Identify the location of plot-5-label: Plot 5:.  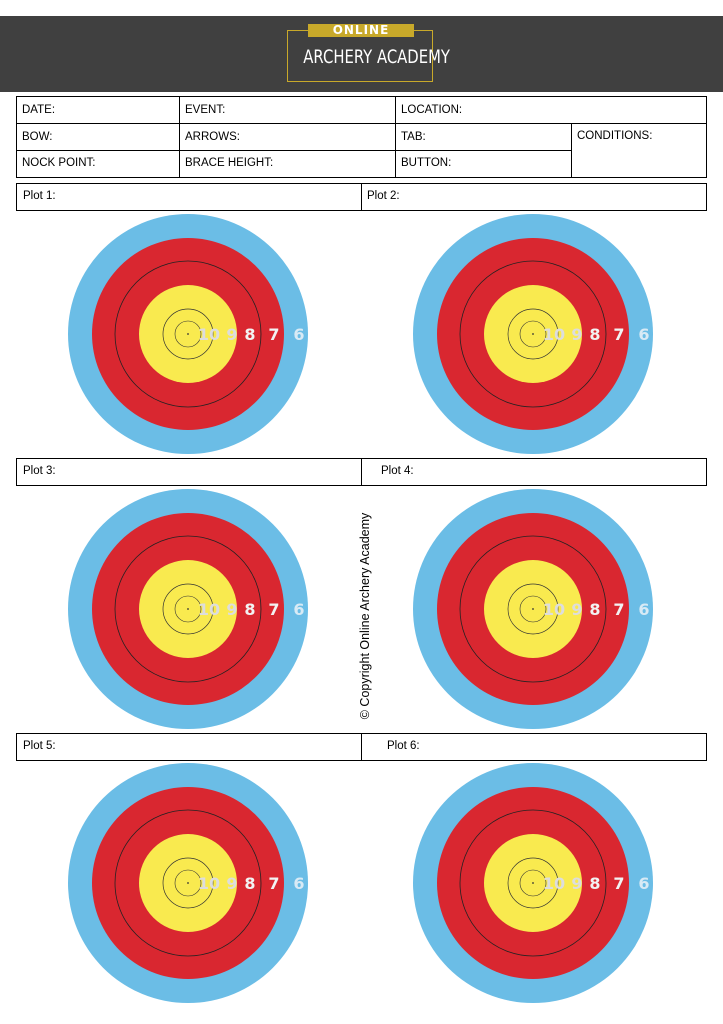
(39, 746).